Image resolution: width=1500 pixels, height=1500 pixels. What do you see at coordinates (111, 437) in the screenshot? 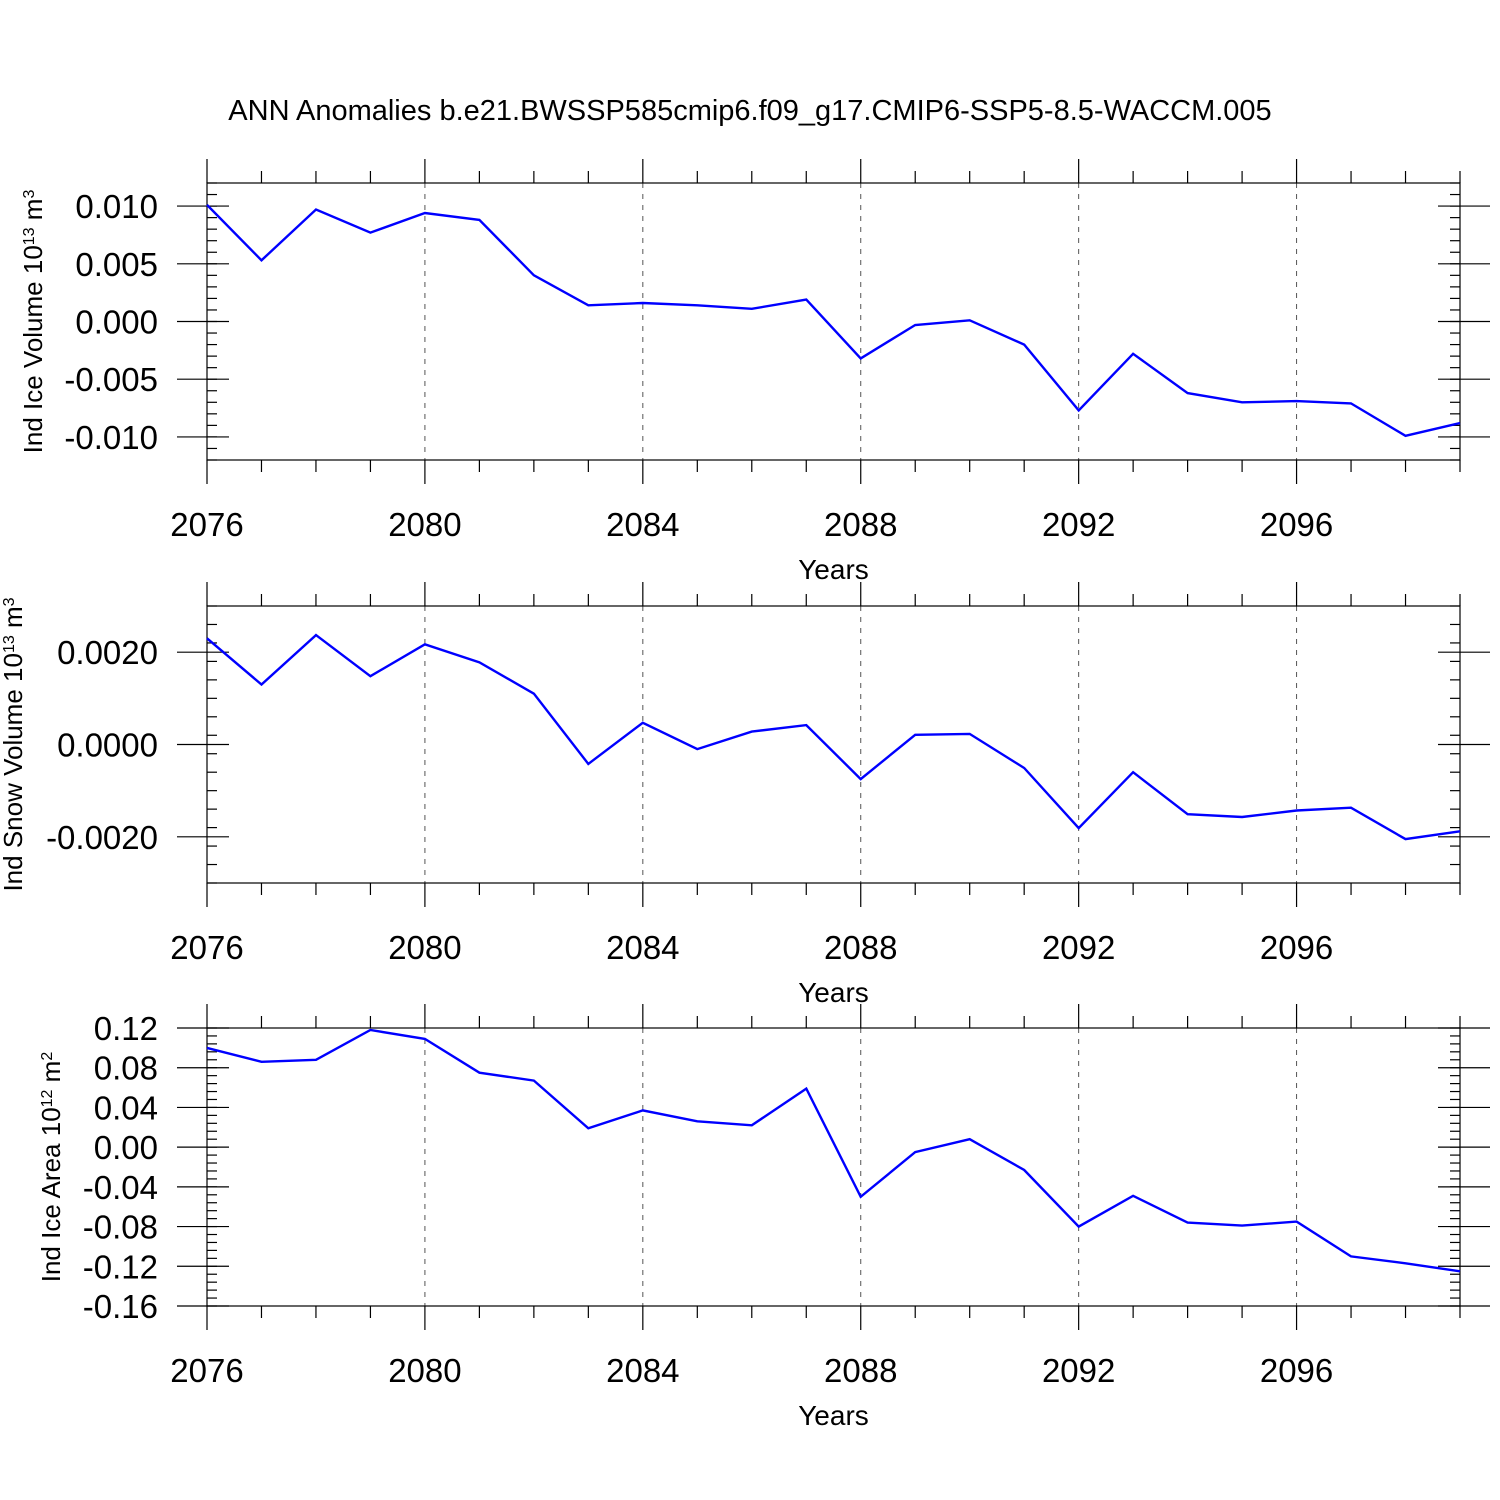
I see `y-tick-label: -0.010` at bounding box center [111, 437].